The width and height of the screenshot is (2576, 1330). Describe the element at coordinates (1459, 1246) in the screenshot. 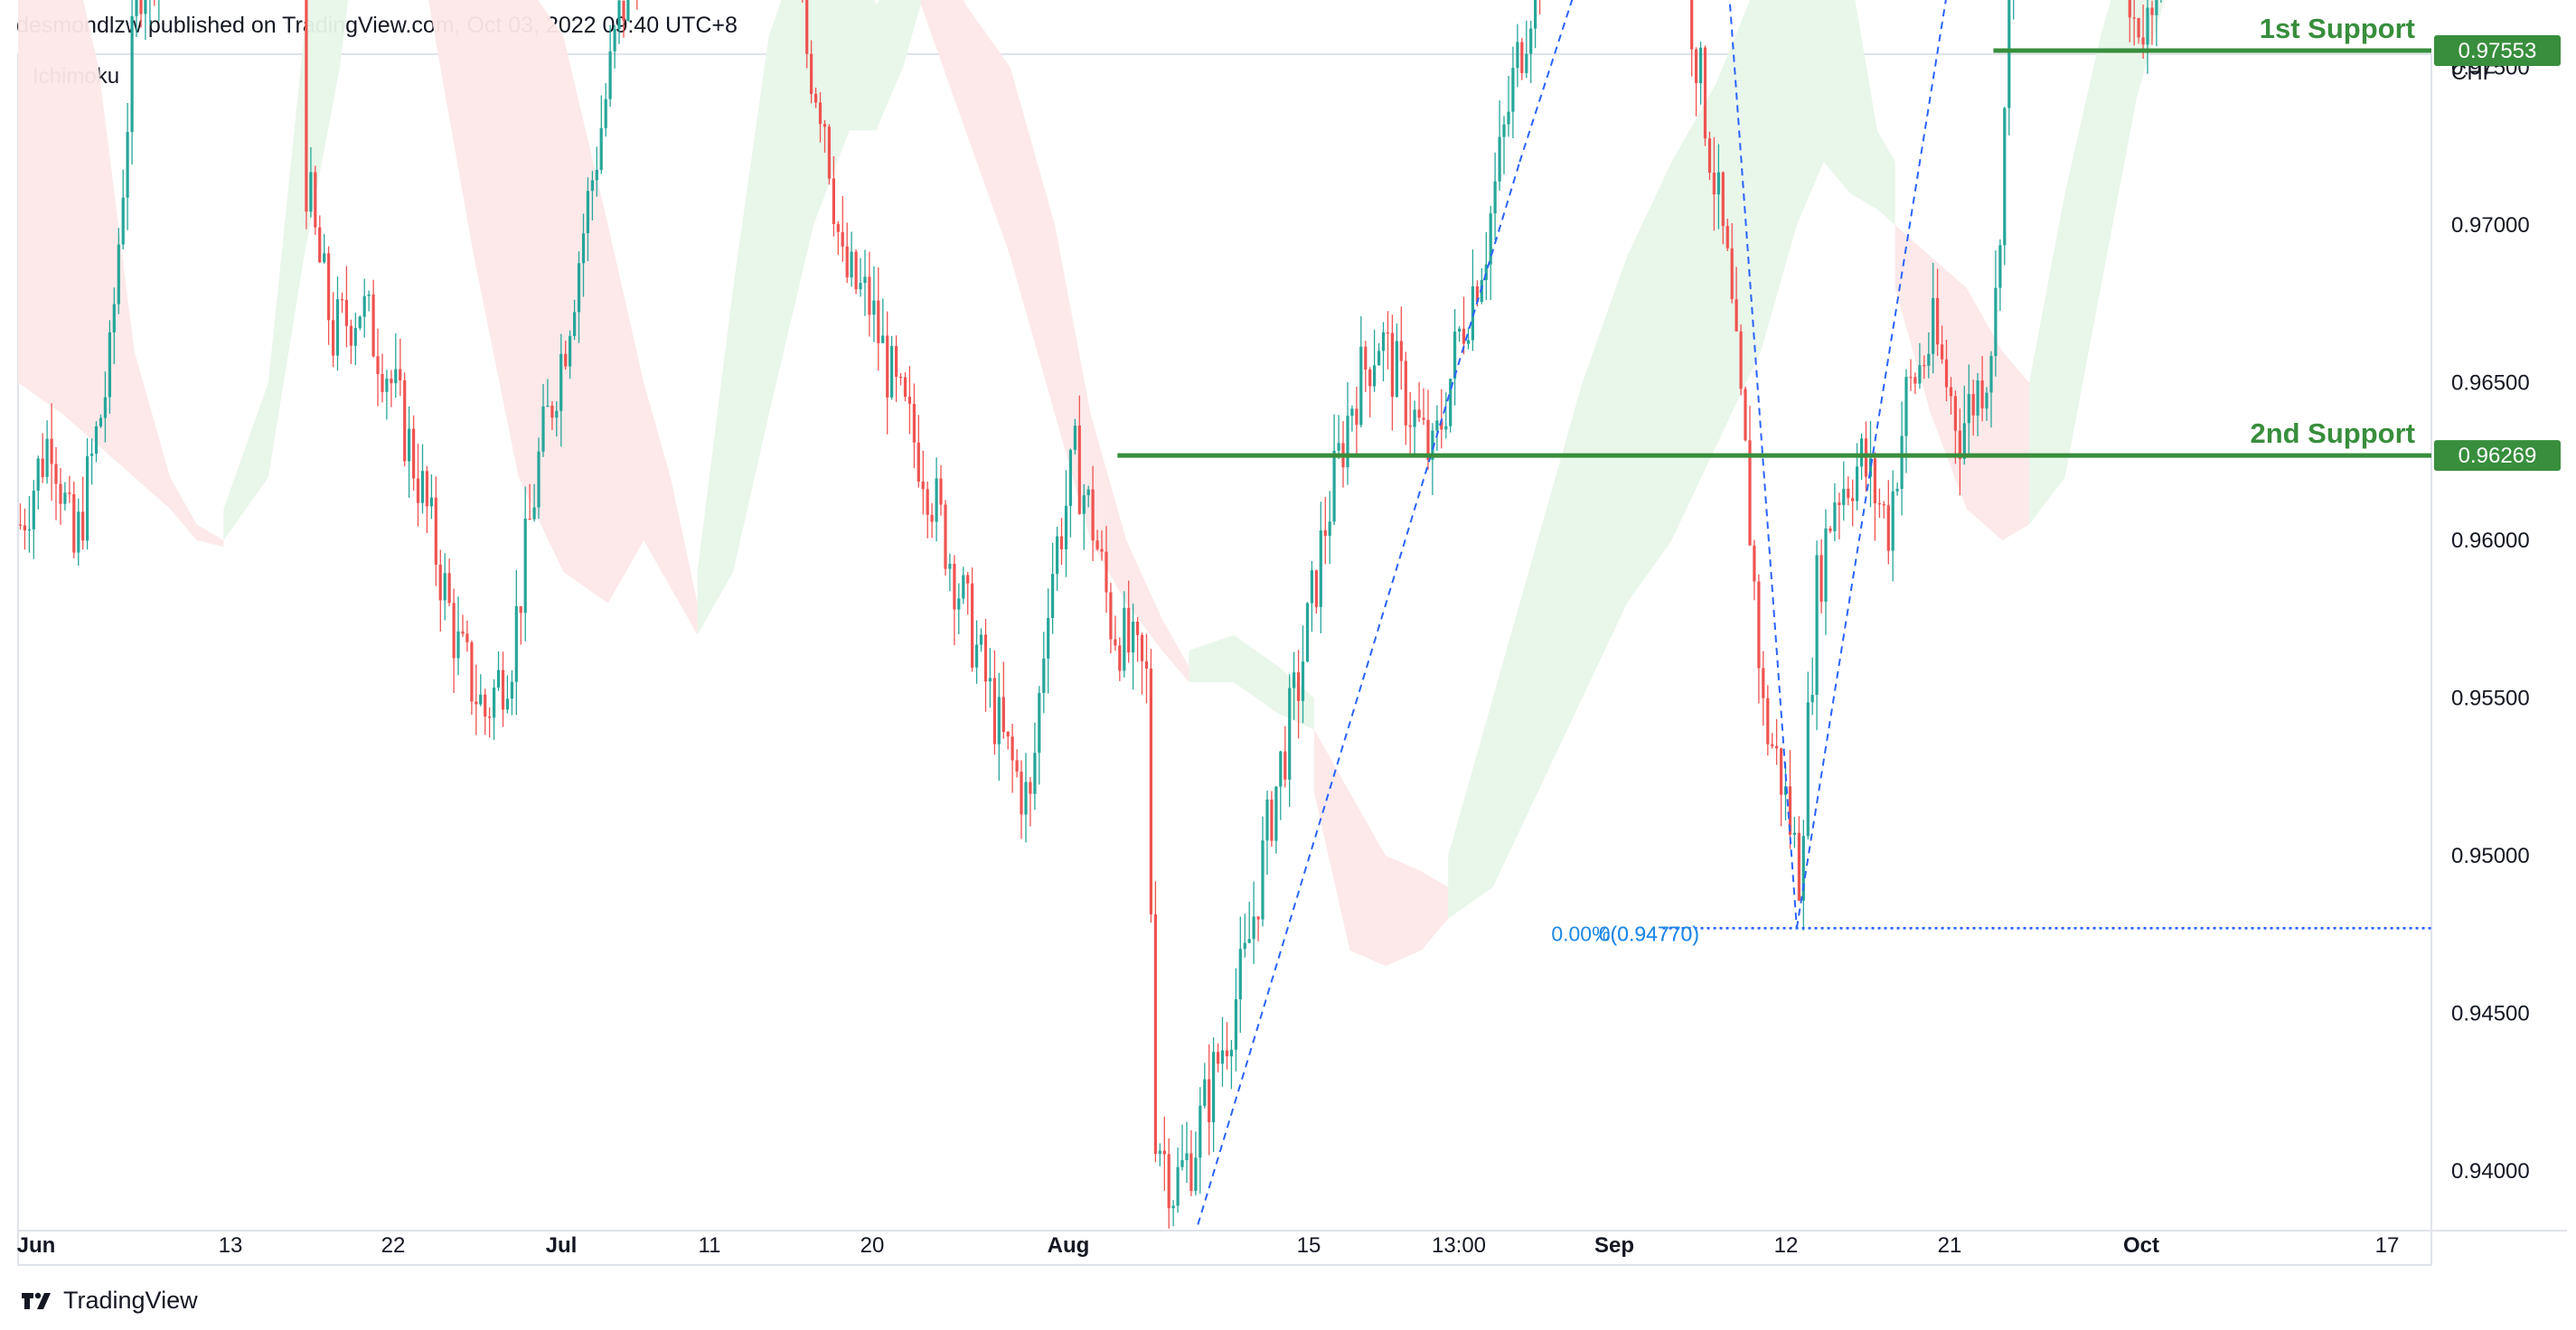

I see `x-tick-label: 13:00` at that location.